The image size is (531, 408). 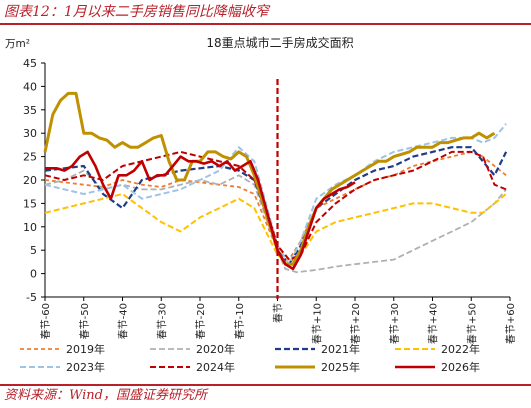 What do you see at coordinates (265, 24) in the screenshot?
I see `title-rule` at bounding box center [265, 24].